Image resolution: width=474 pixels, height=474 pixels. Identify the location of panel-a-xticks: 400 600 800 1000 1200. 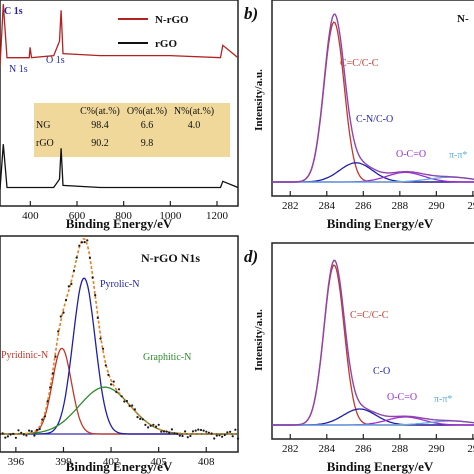
(125, 211).